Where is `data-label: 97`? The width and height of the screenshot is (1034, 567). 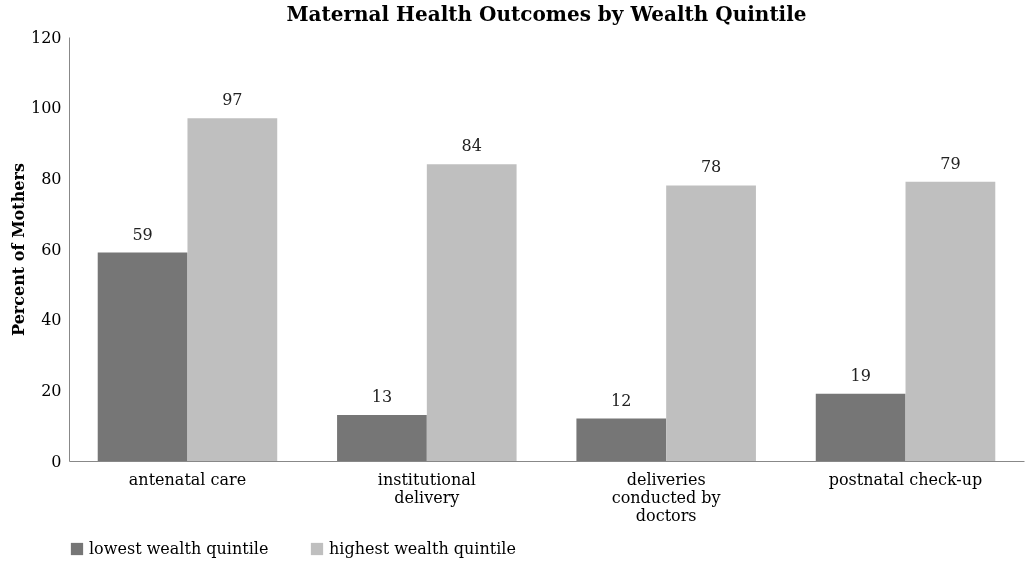 data-label: 97 is located at coordinates (232, 100).